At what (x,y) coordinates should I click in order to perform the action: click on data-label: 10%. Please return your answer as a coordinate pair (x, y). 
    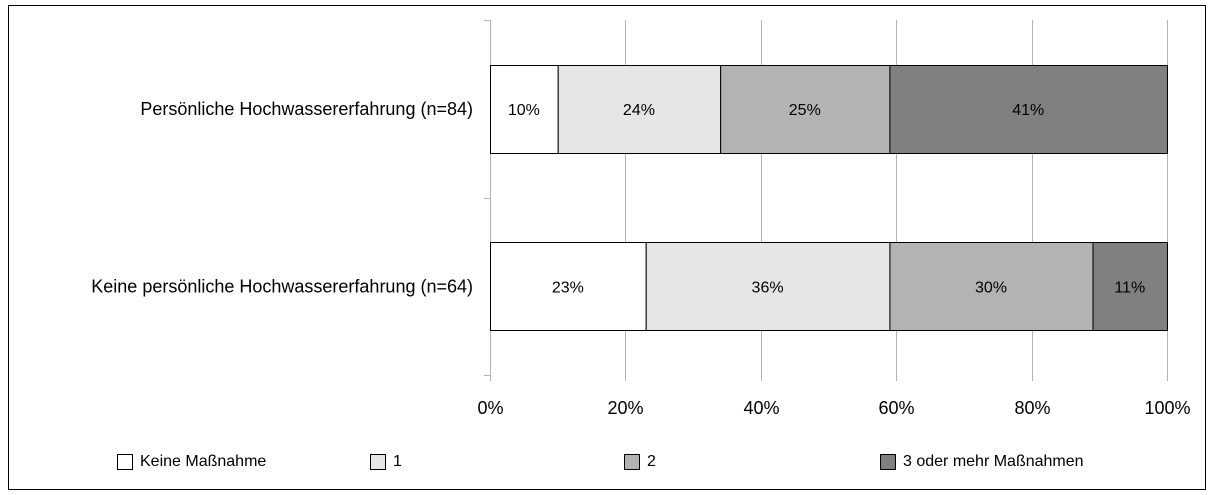
    Looking at the image, I should click on (524, 110).